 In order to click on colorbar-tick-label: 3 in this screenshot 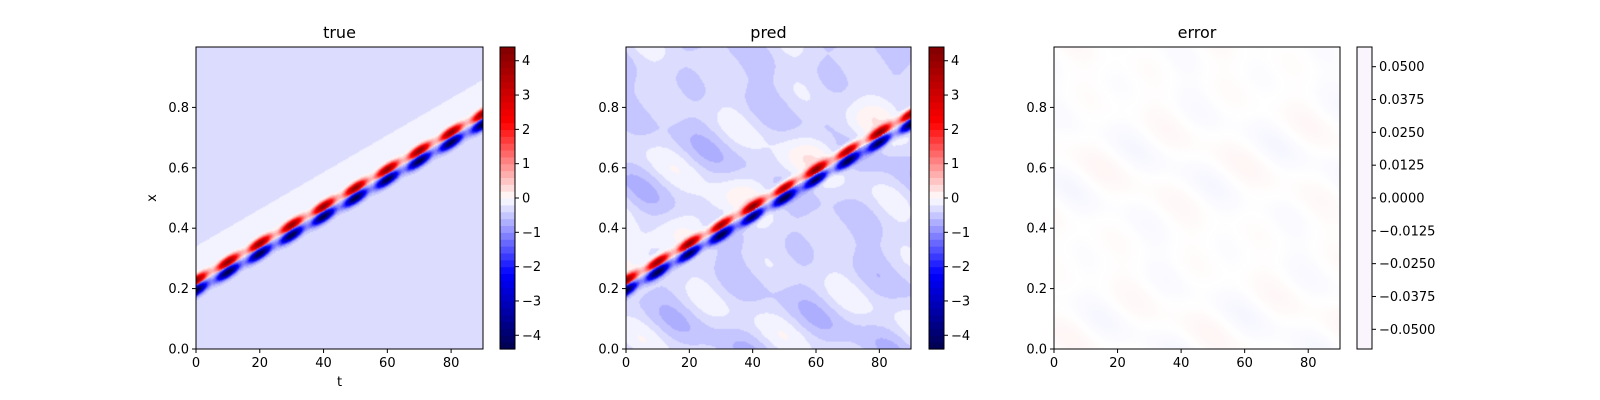, I will do `click(955, 96)`.